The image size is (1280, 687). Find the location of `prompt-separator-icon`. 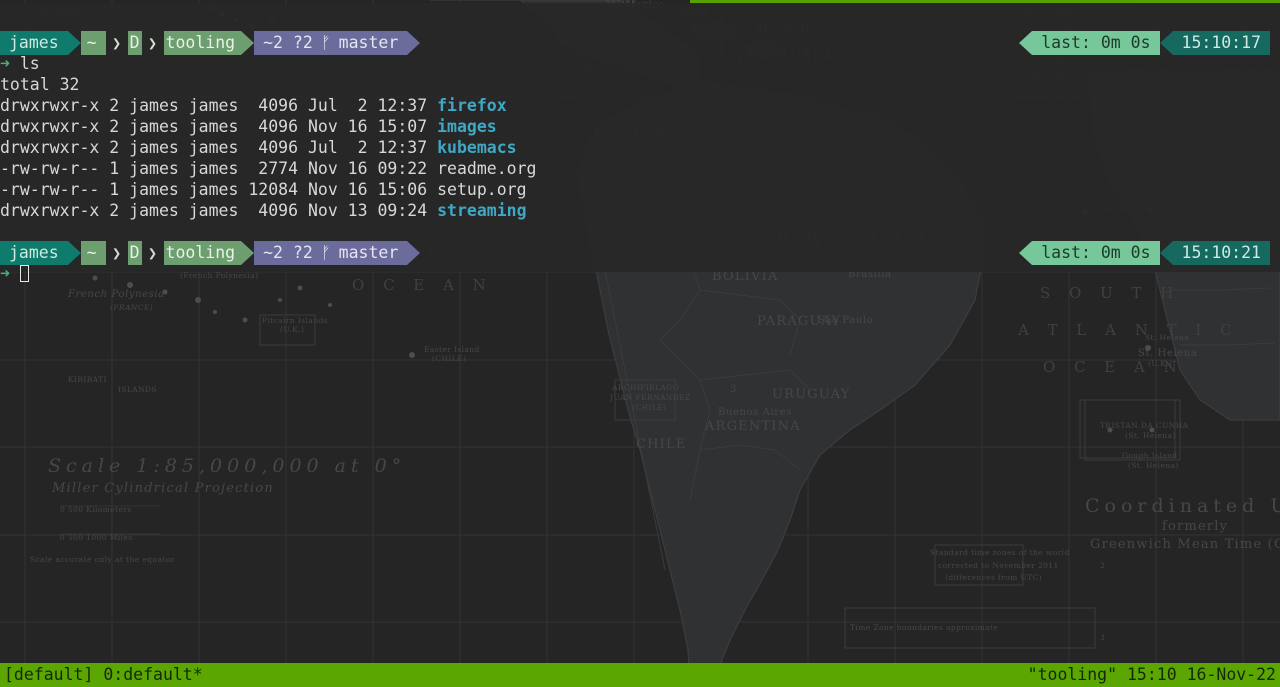

prompt-separator-icon is located at coordinates (74, 43).